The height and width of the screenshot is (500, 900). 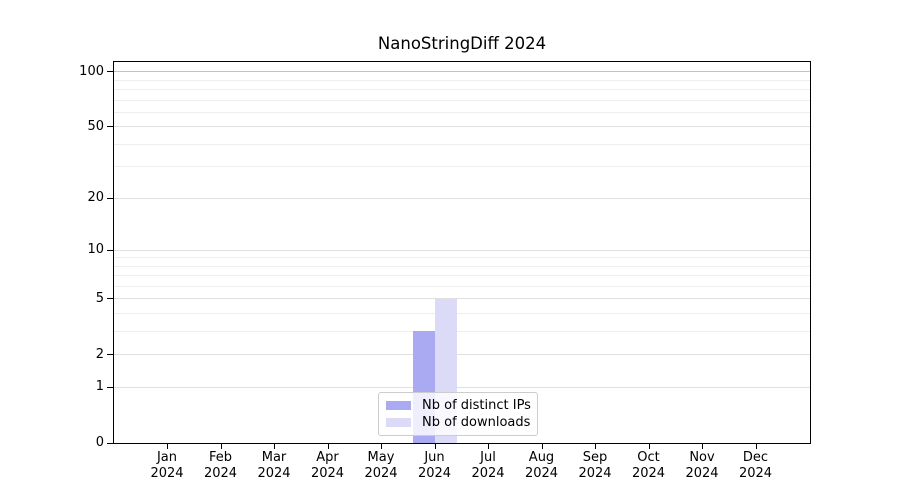 I want to click on y-tick-label: 10, so click(x=95, y=250).